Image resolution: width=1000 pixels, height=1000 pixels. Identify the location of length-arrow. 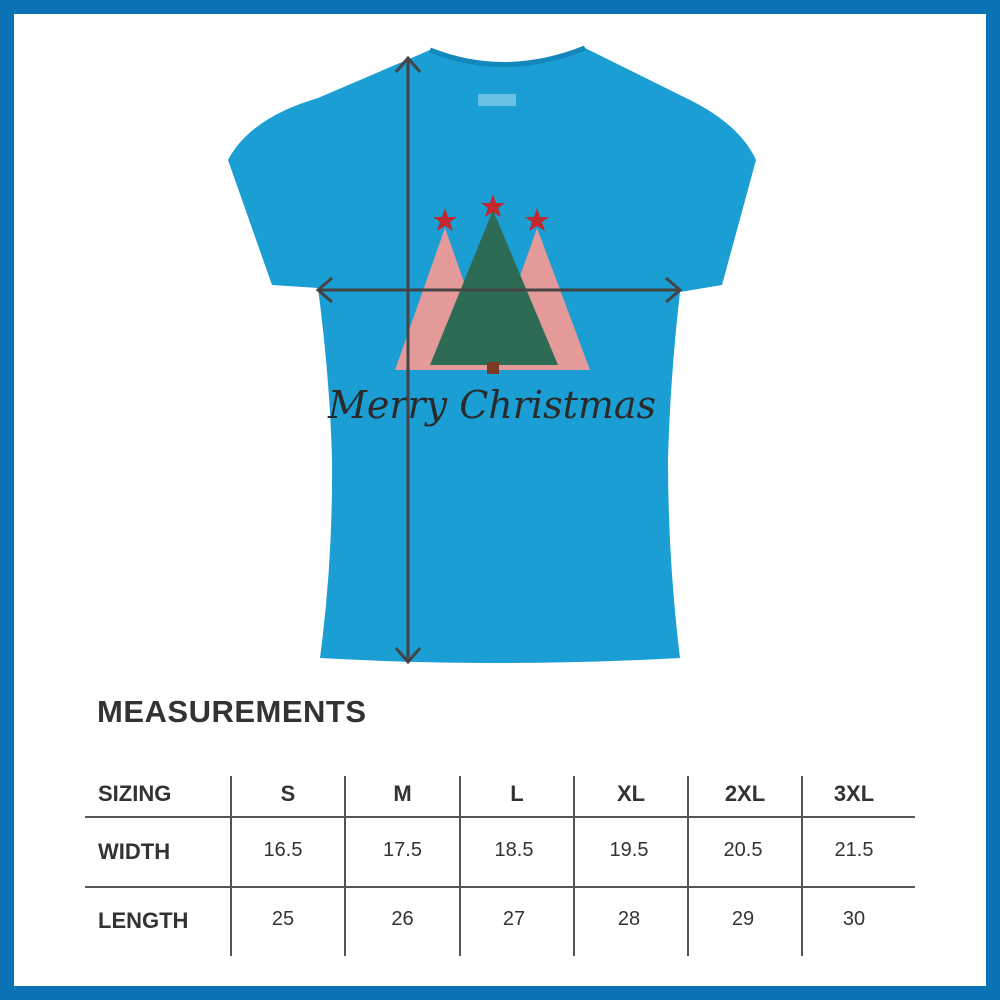
(408, 360).